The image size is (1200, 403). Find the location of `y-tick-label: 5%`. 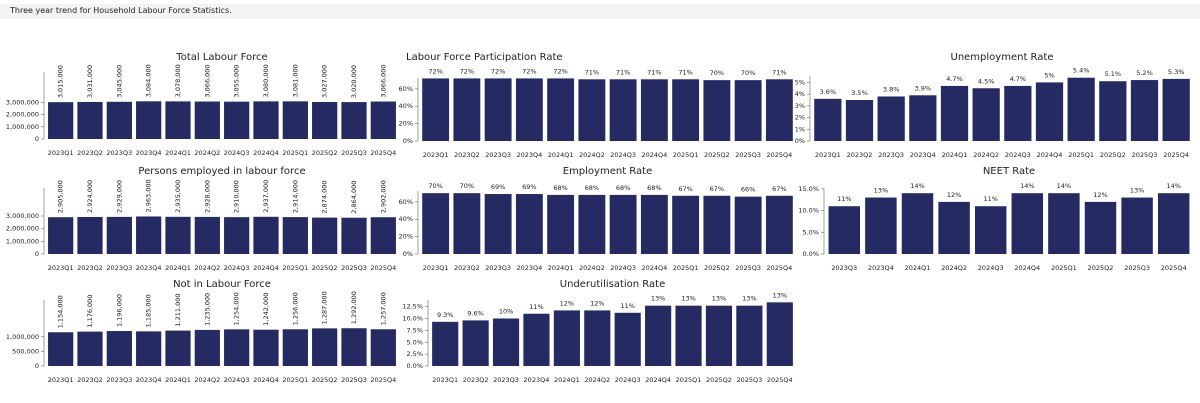

y-tick-label: 5% is located at coordinates (800, 82).